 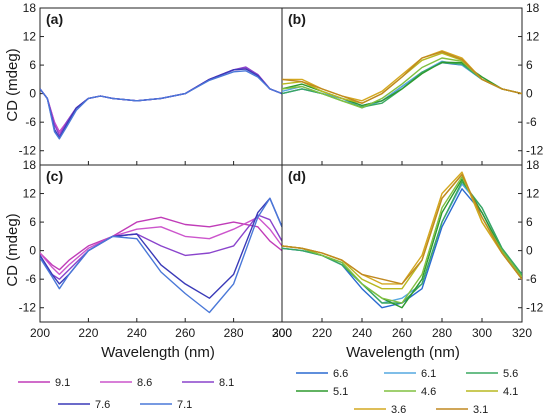 I want to click on x-tick-label: 320, so click(x=522, y=333).